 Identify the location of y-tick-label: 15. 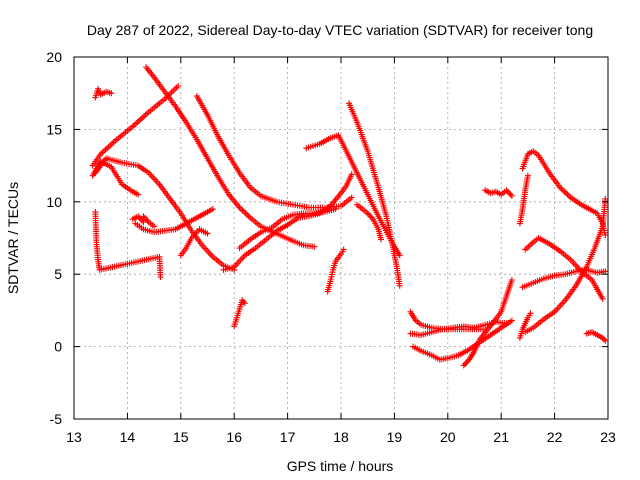
(54, 129).